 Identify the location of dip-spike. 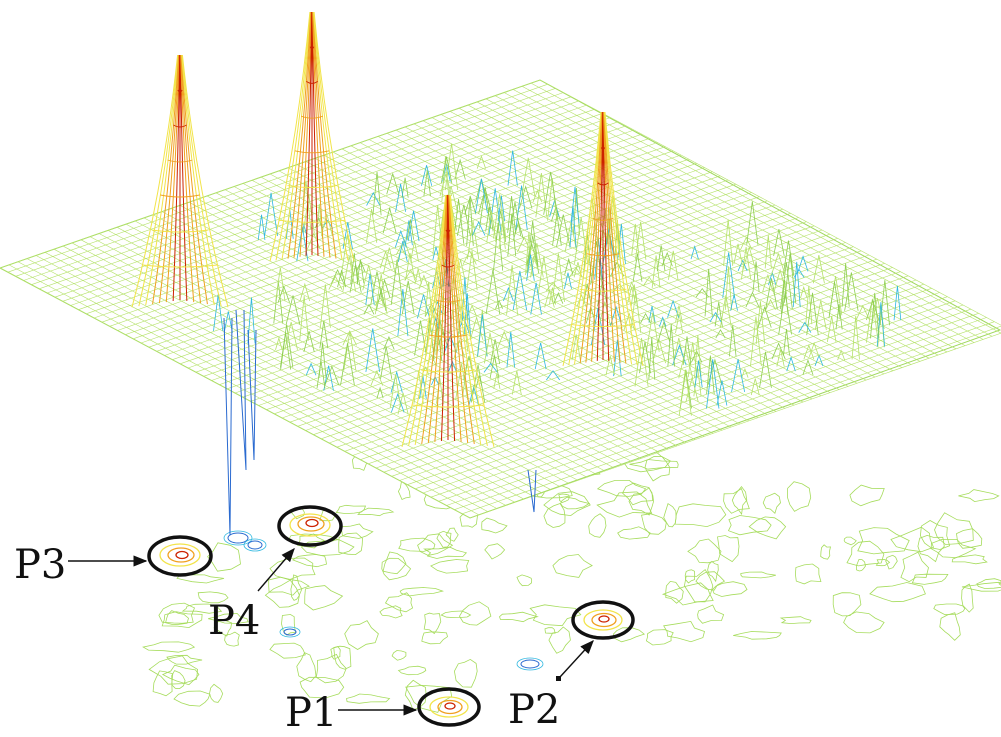
(532, 491).